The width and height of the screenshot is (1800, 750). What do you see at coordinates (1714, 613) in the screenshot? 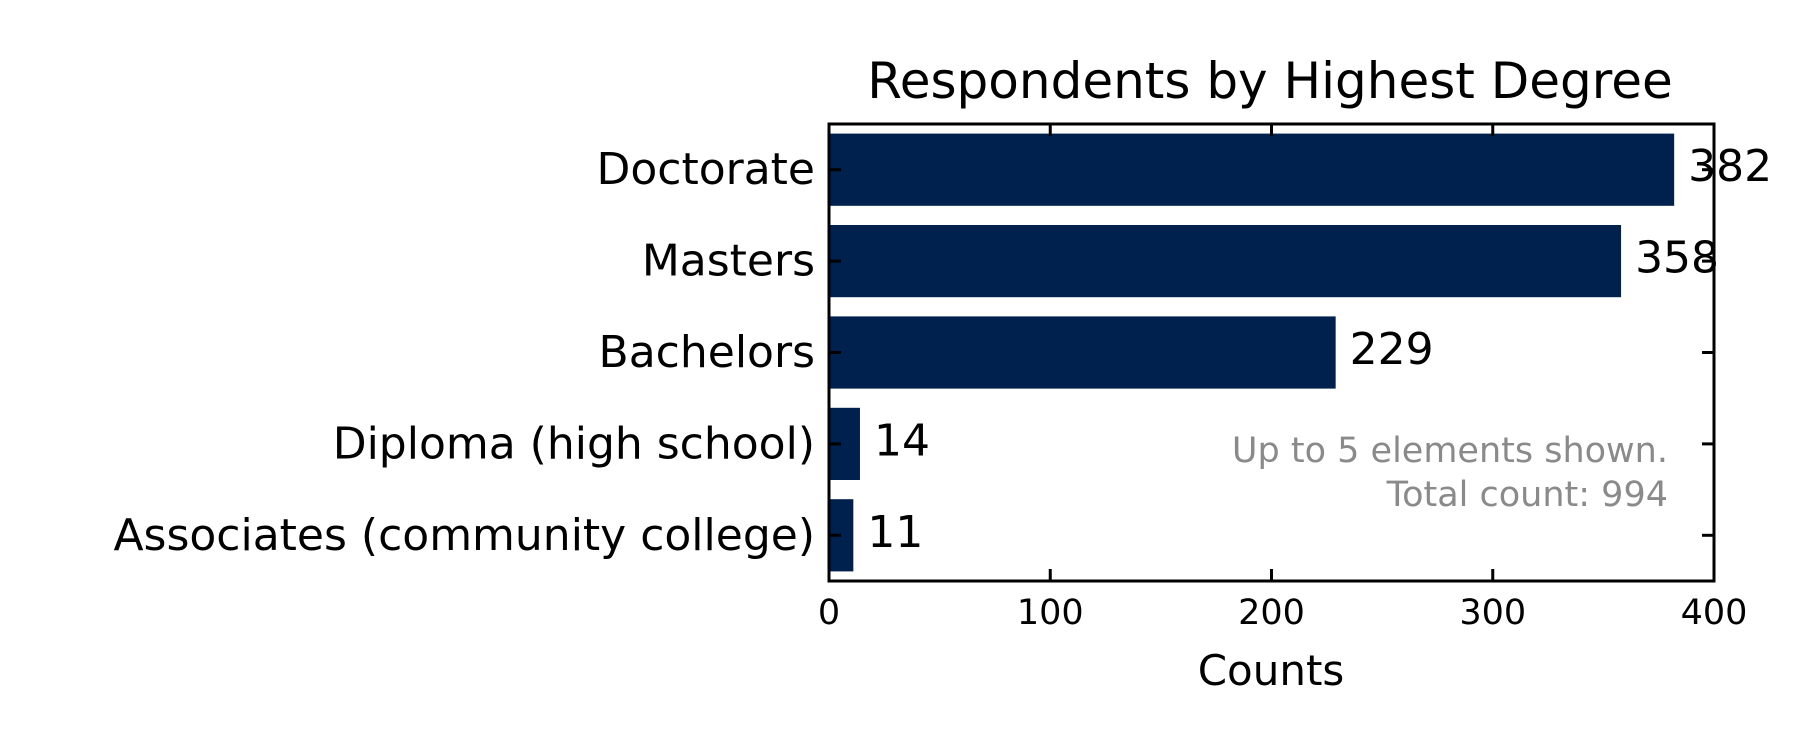
I see `x-tick-label-4: 400` at bounding box center [1714, 613].